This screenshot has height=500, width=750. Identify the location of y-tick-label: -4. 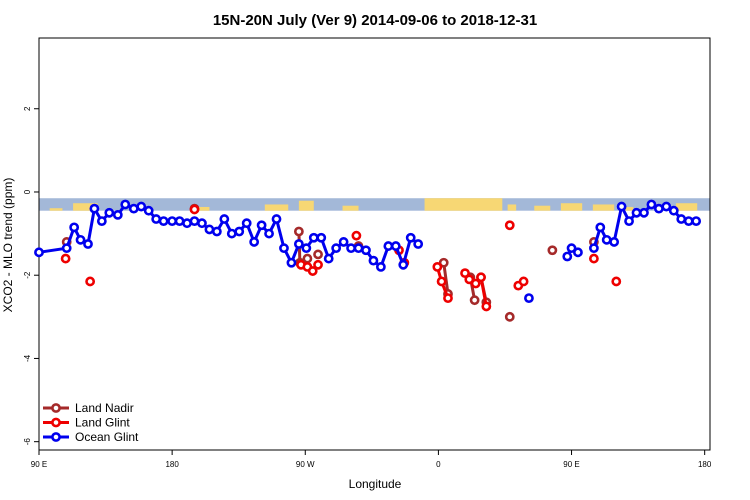
(27, 358).